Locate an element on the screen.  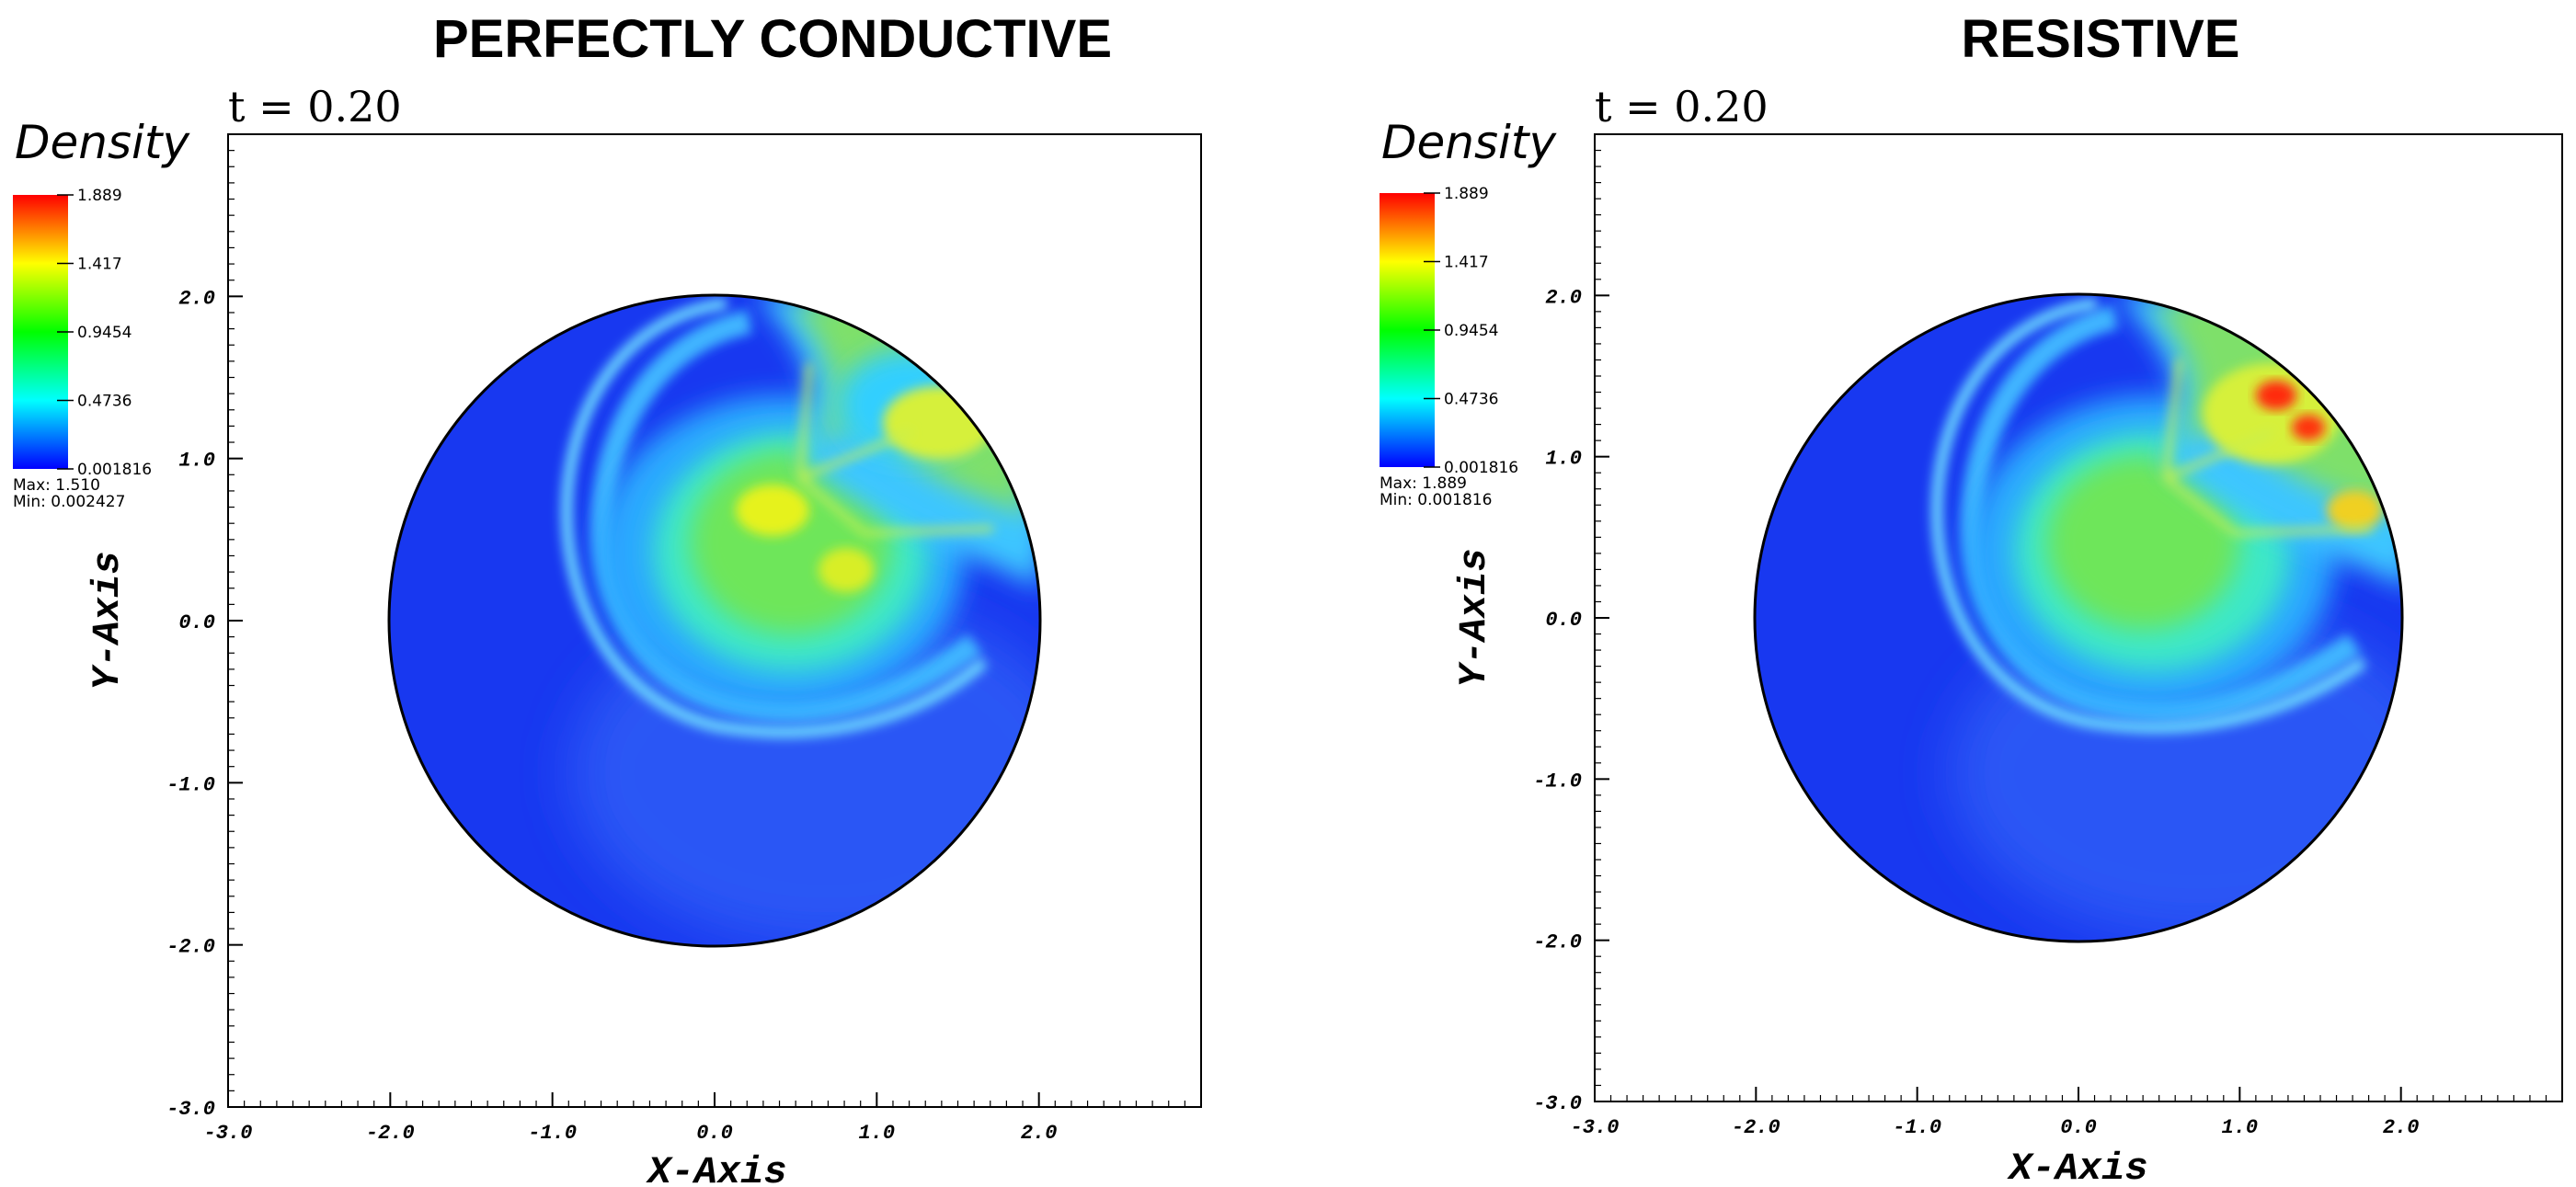
colorbar-max: Max: 1.889 is located at coordinates (1423, 483).